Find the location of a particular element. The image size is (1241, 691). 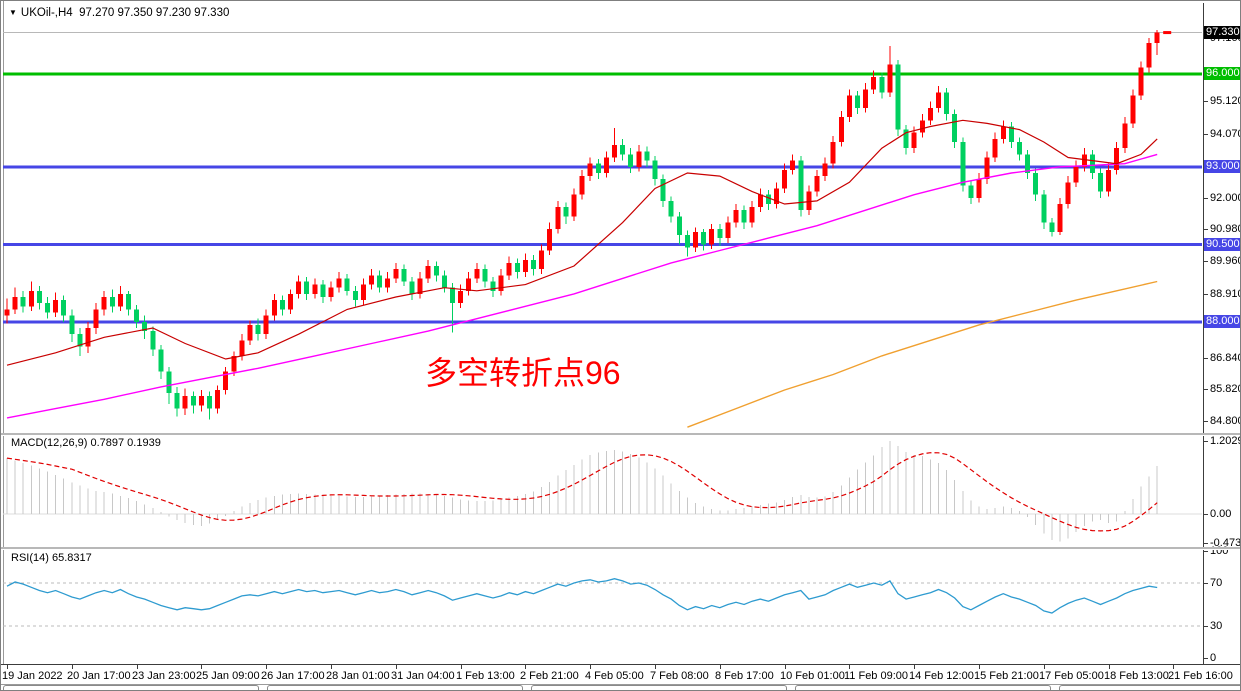

chart-tab-bar is located at coordinates (620, 687).